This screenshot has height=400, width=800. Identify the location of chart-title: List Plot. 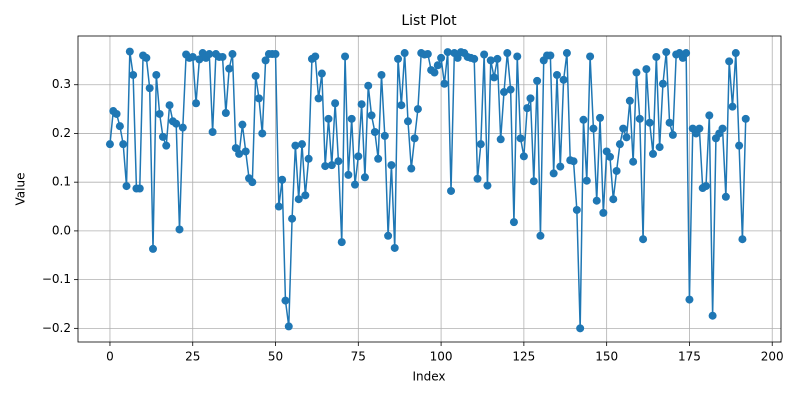
(429, 21).